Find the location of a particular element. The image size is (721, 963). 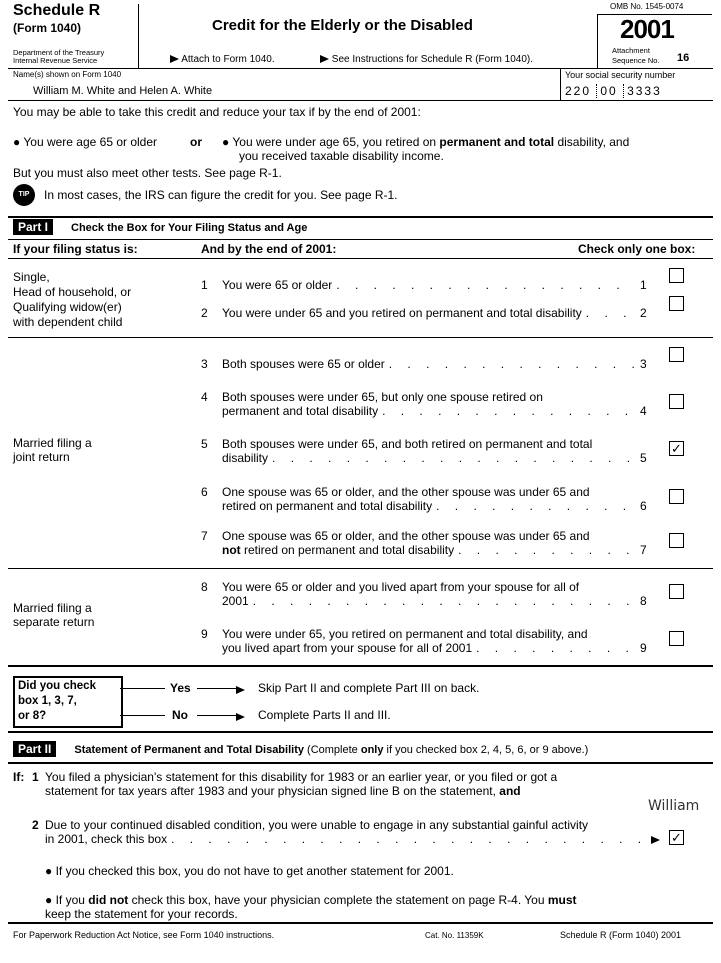

line-ref-number: 7 is located at coordinates (643, 550).